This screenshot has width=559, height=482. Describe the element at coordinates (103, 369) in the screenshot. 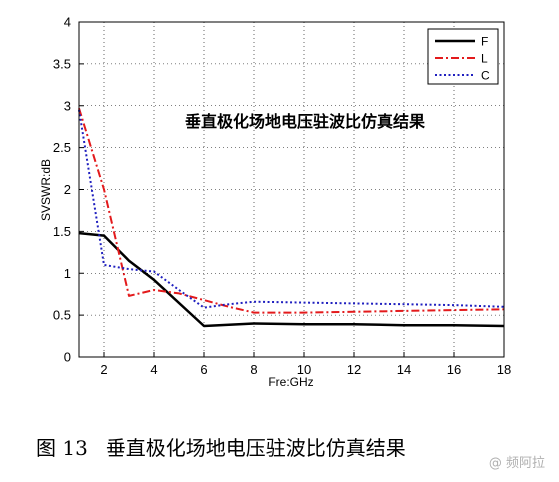

I see `x-tick-label: 2` at that location.